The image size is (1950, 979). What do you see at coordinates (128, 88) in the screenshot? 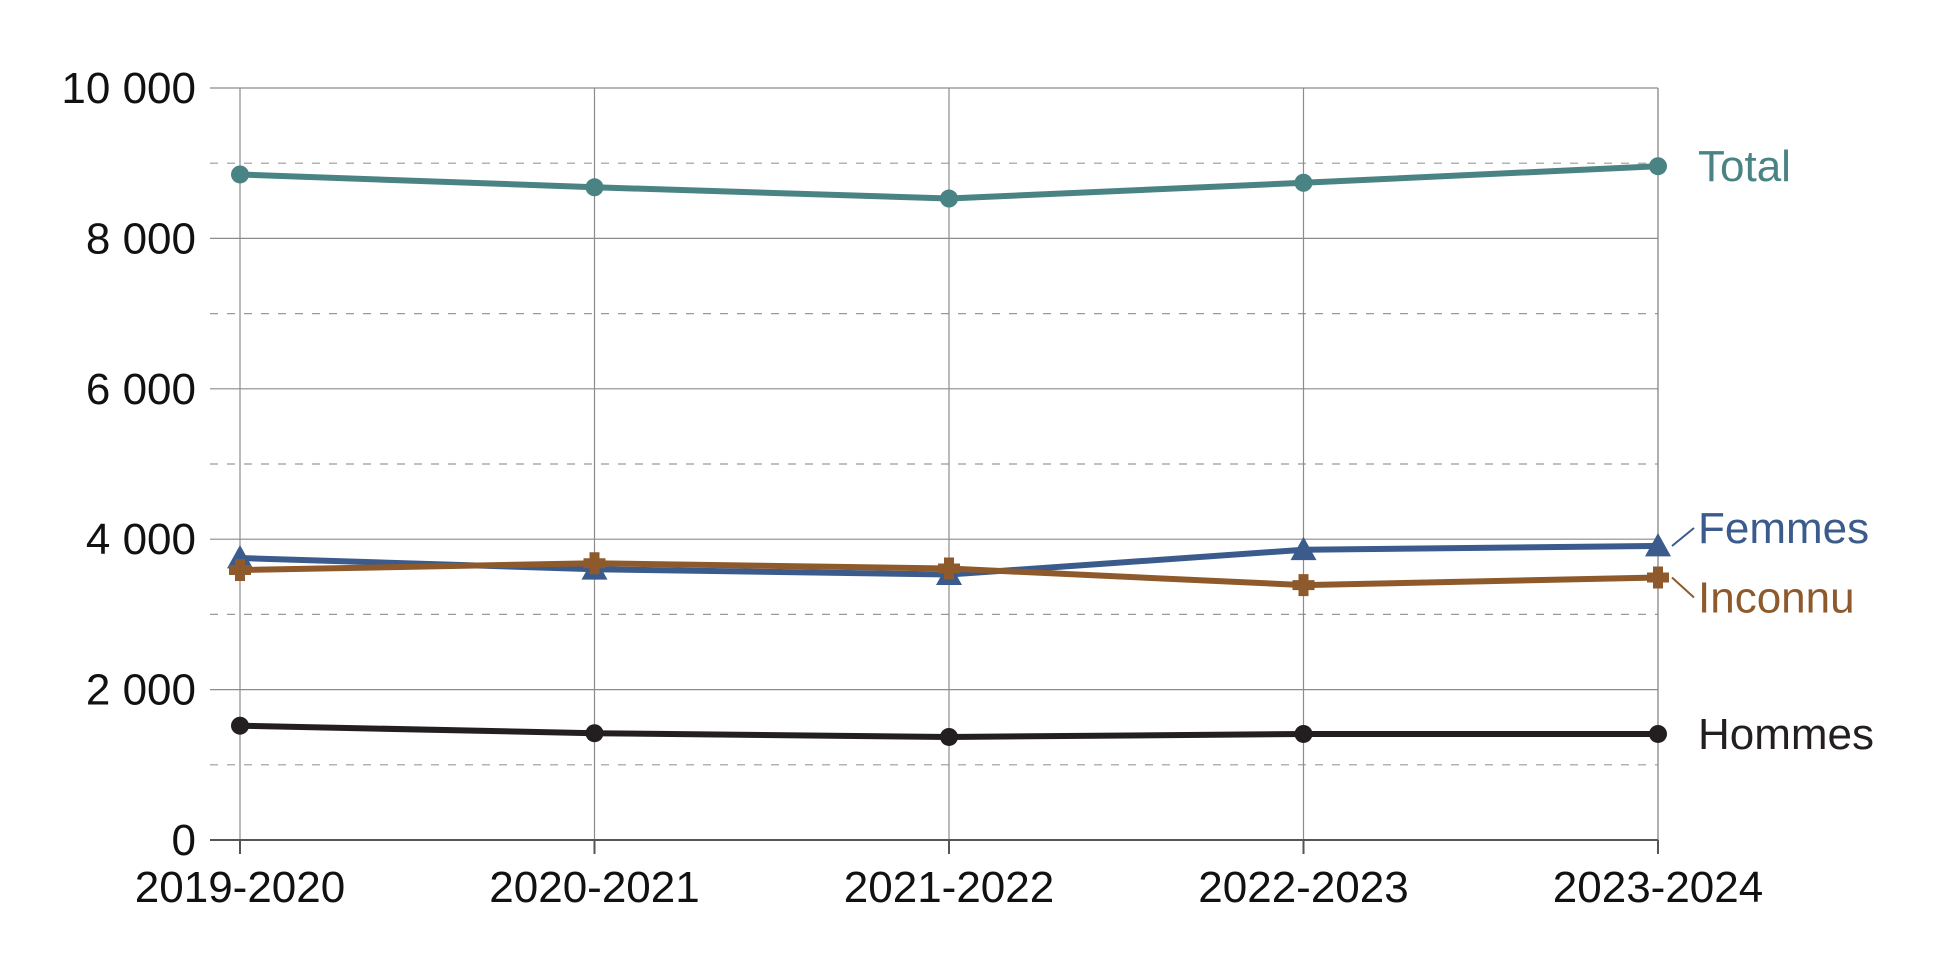
I see `y-tick-label: 10 000` at bounding box center [128, 88].